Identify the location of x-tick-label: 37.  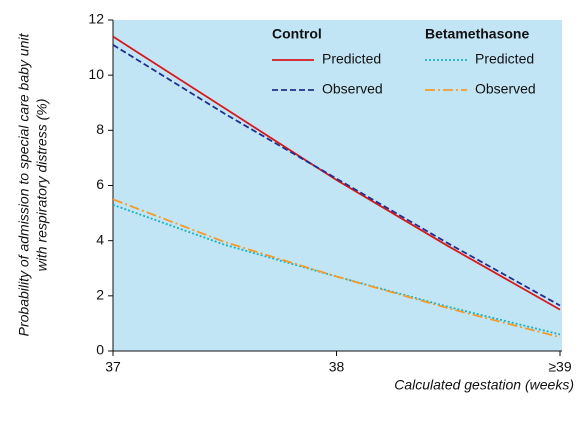
(113, 367).